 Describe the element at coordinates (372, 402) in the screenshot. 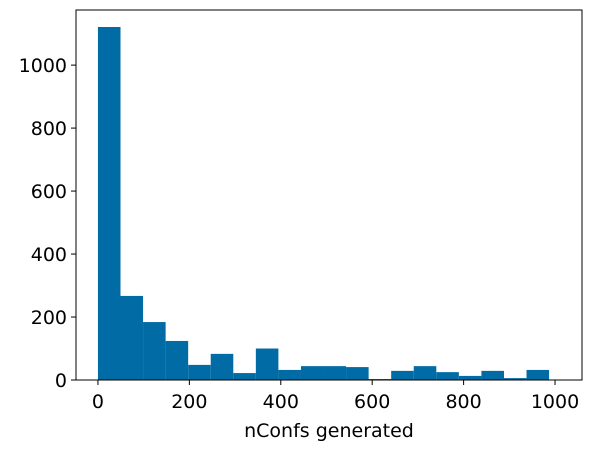

I see `x-tick-label: 600` at that location.